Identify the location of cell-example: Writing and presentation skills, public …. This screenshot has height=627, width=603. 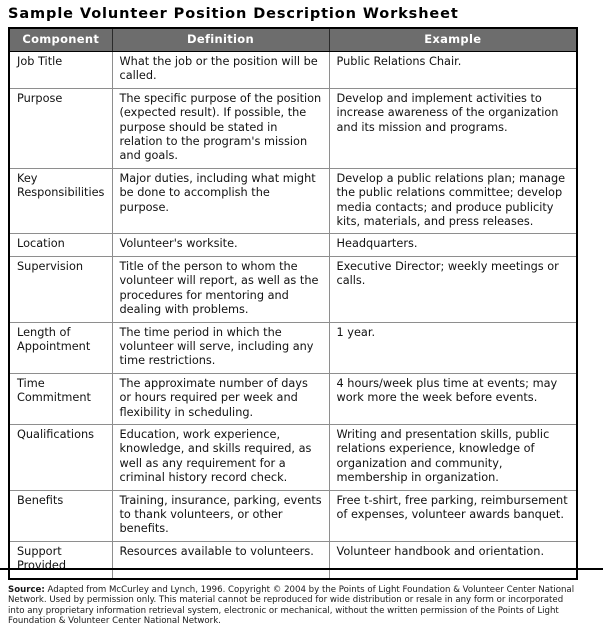
(452, 457).